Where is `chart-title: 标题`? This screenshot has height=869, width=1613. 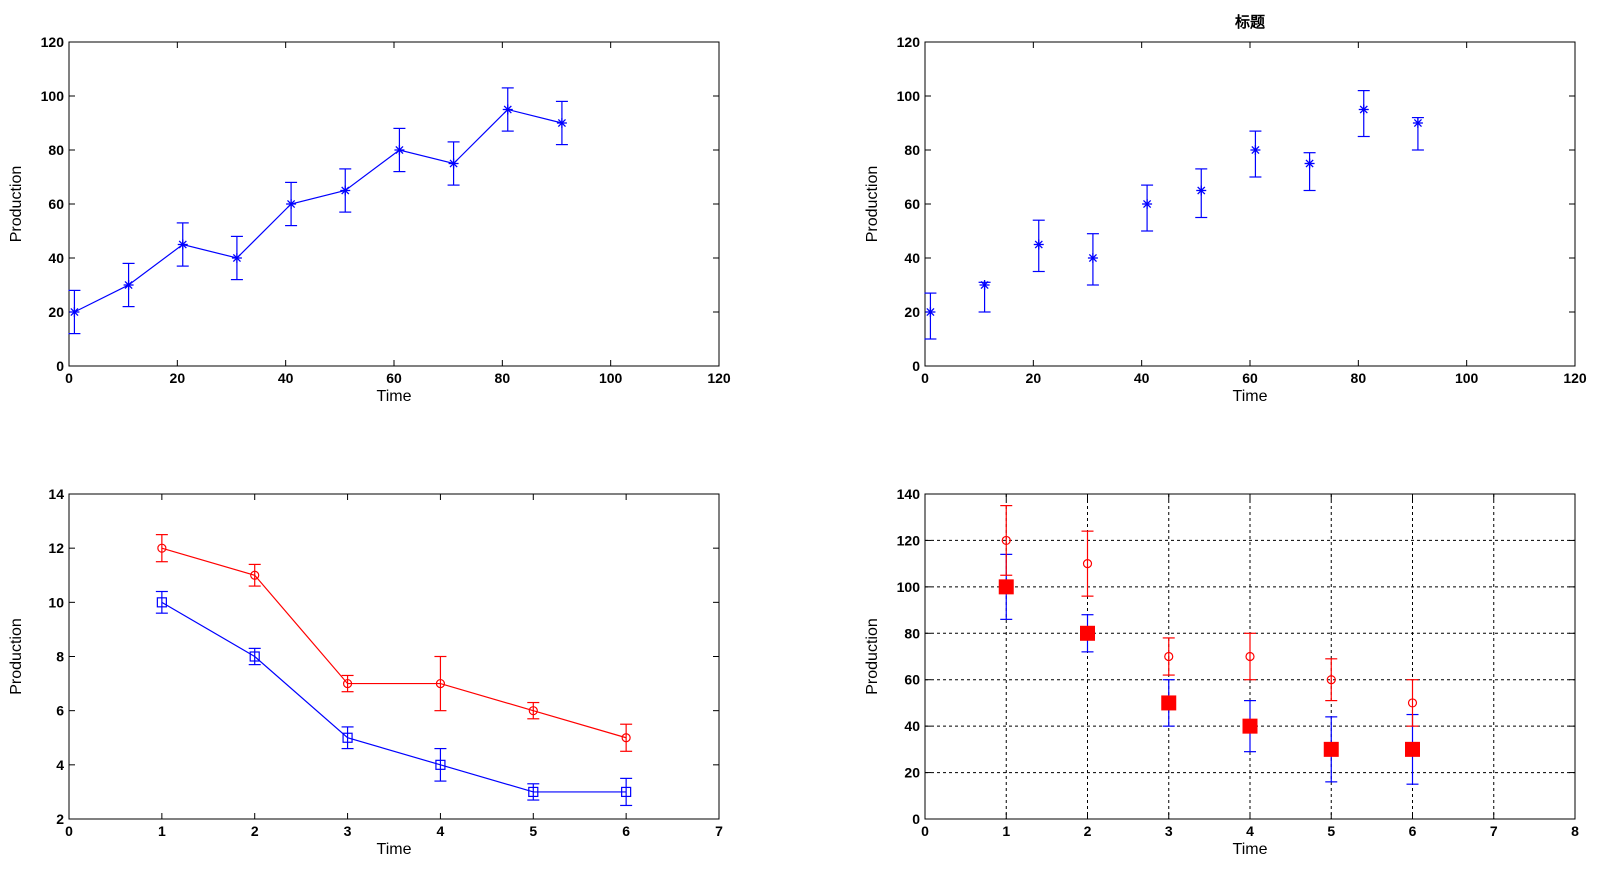 chart-title: 标题 is located at coordinates (1250, 22).